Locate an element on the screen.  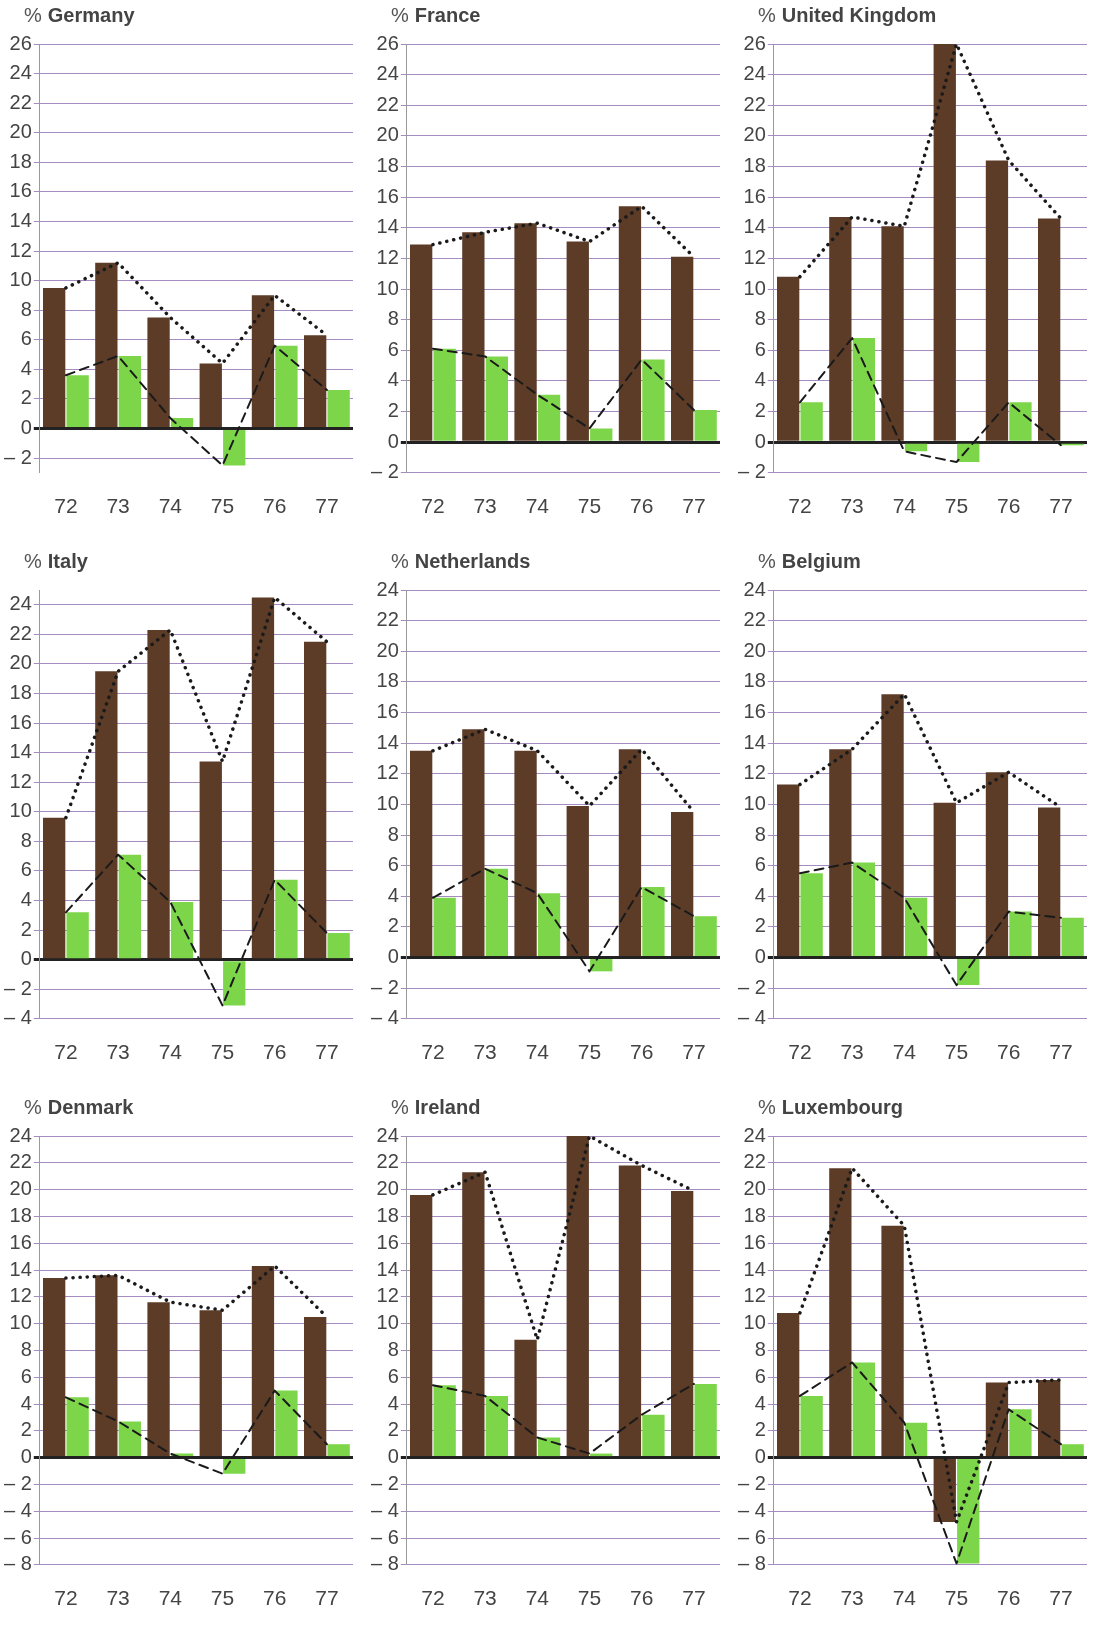
y-tick-label: – 8 is located at coordinates (17, 1563).